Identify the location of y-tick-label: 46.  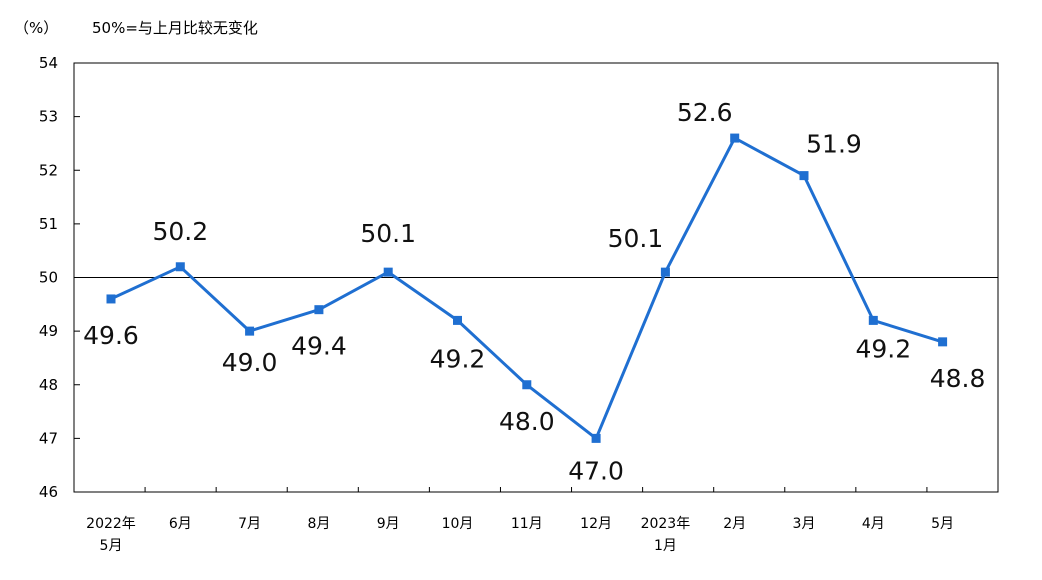
(48, 492).